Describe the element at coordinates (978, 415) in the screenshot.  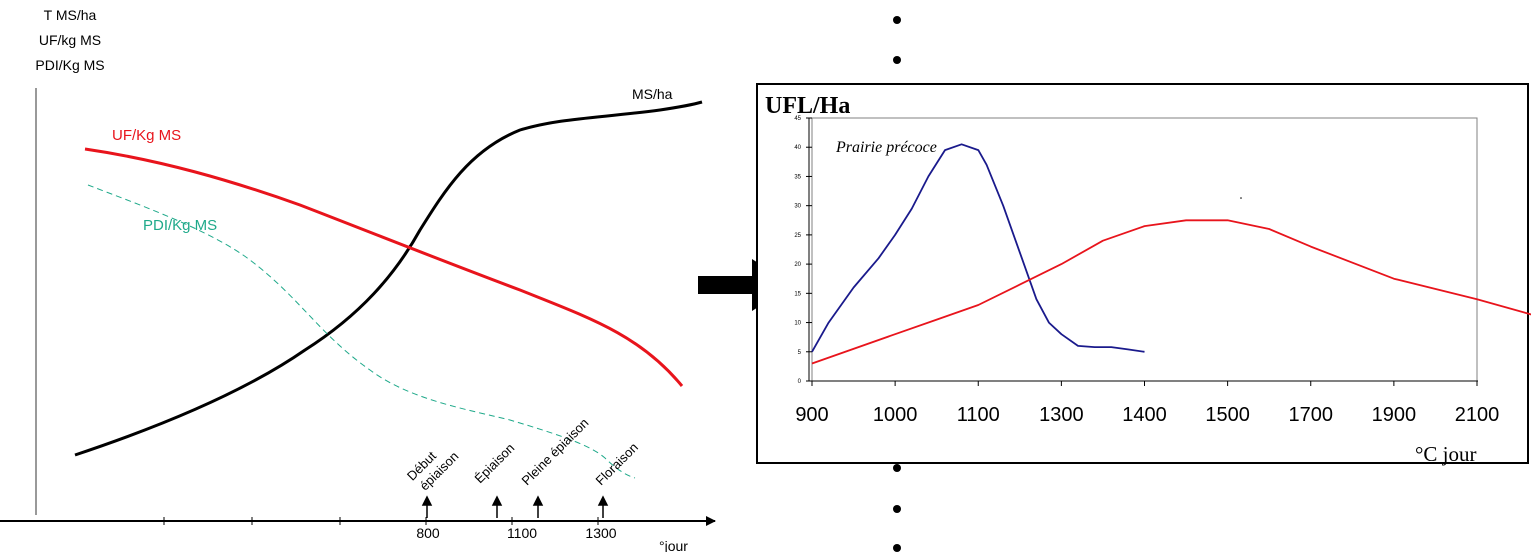
I see `right-x-tick-label: 1100` at that location.